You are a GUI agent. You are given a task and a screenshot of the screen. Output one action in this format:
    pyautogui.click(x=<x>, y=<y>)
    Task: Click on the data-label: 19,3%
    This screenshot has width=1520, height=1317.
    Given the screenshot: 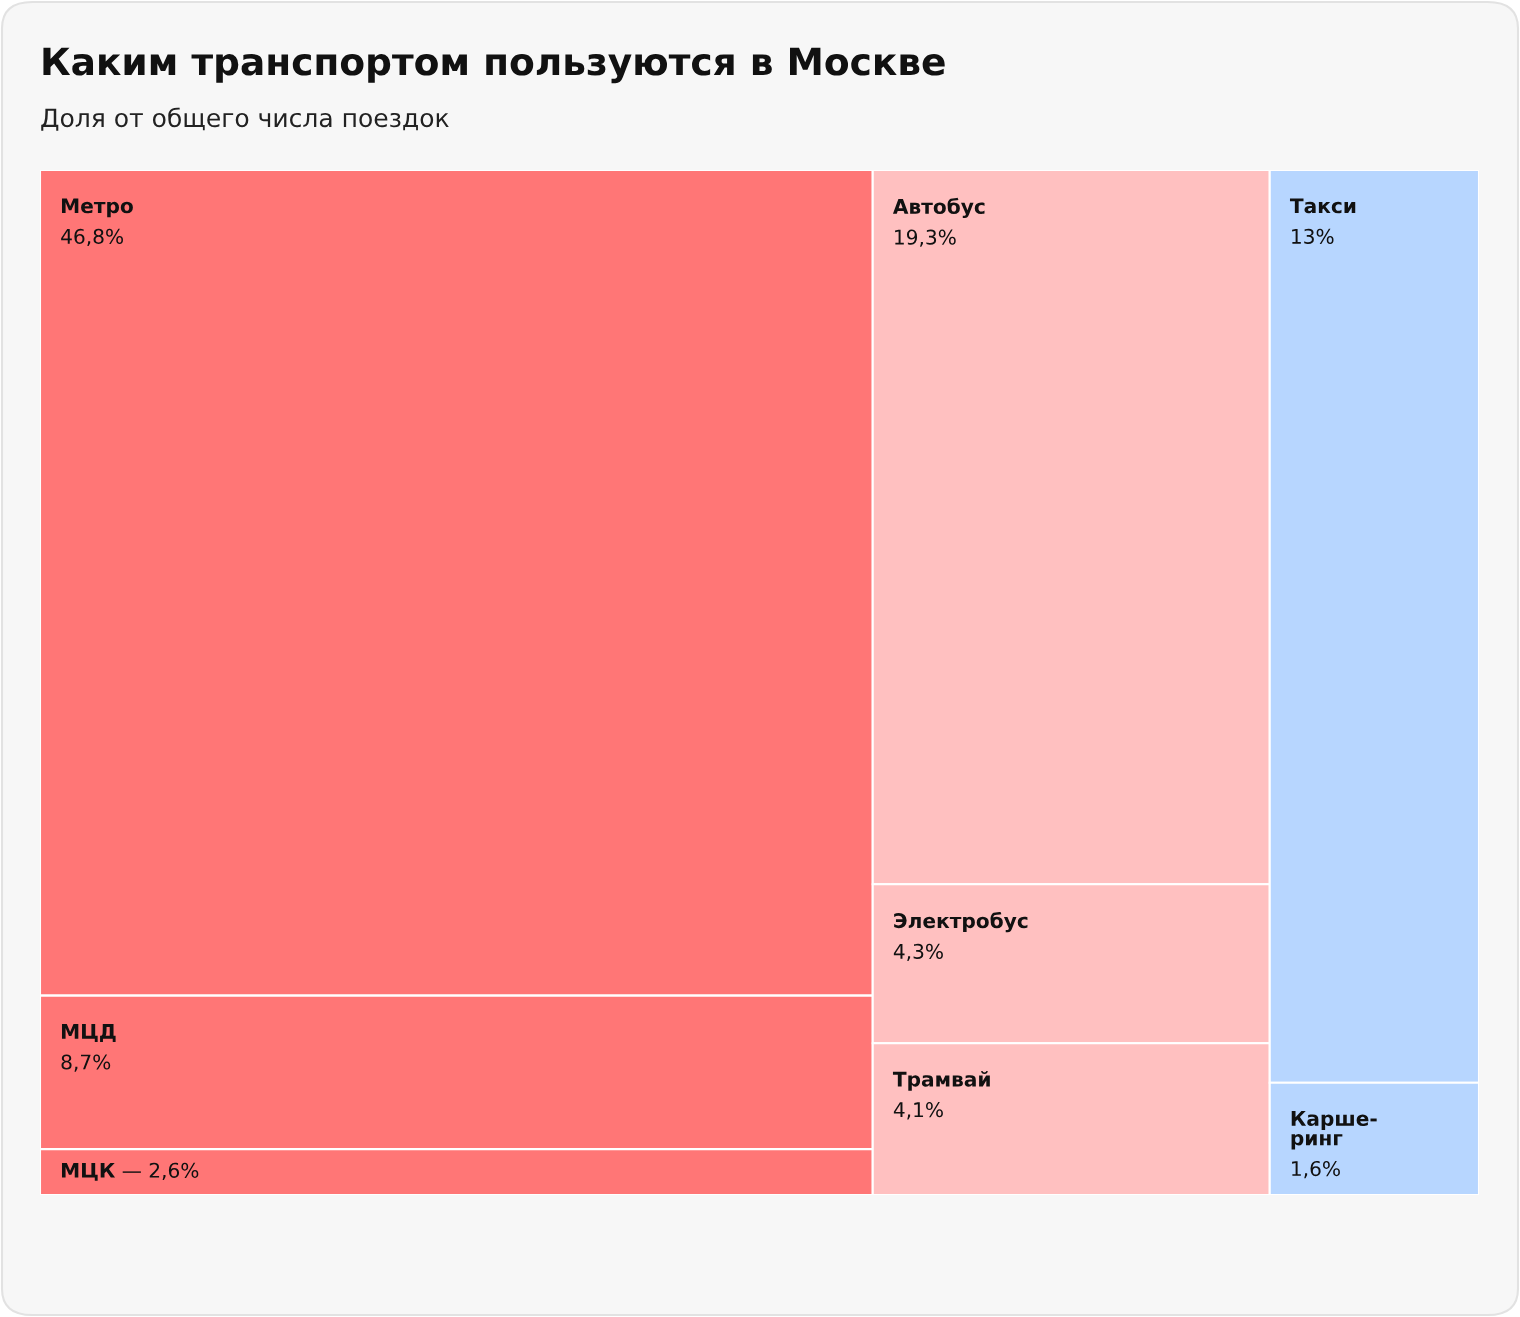 What is the action you would take?
    pyautogui.click(x=925, y=238)
    